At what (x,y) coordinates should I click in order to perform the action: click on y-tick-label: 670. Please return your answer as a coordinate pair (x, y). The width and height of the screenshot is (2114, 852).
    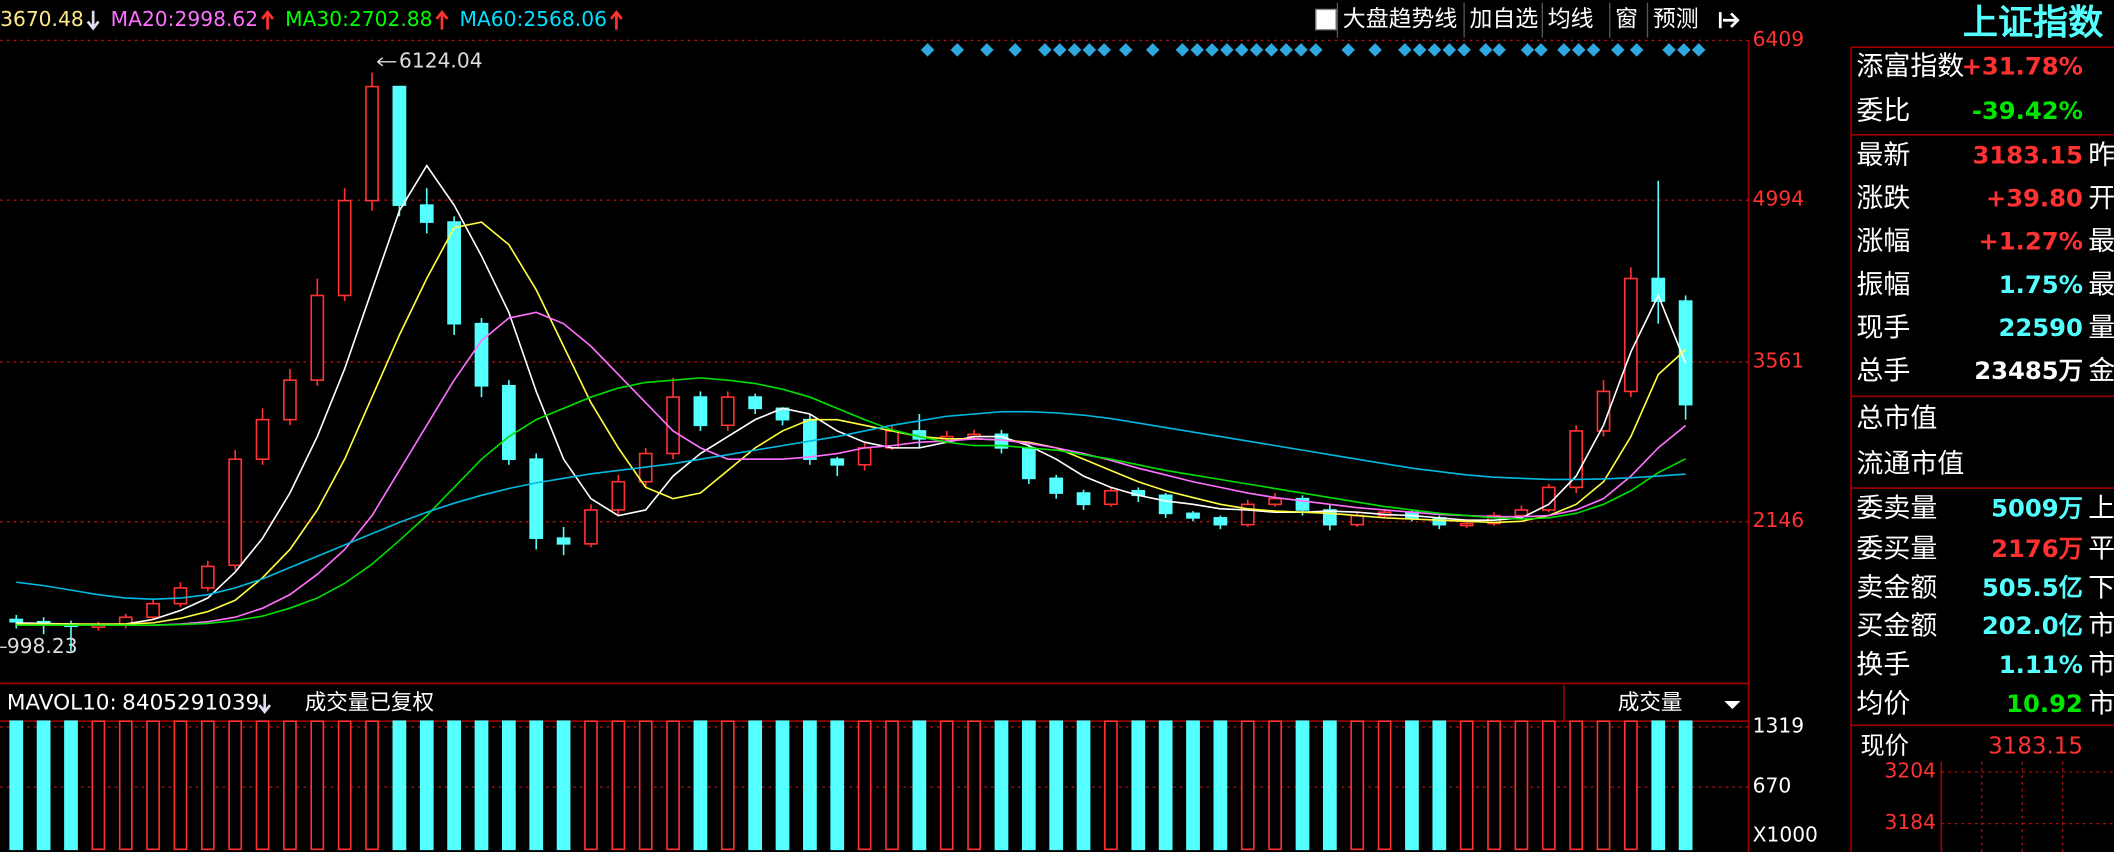
    Looking at the image, I should click on (1772, 786).